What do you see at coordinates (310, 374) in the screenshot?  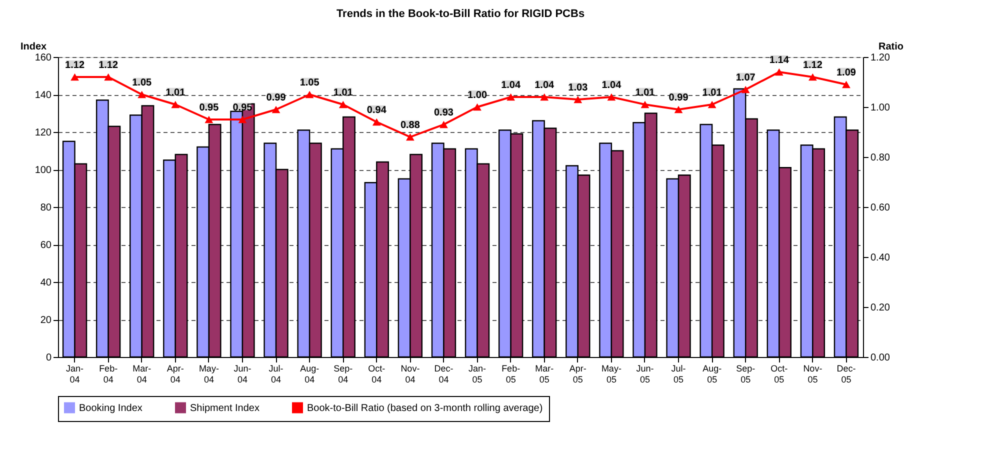 I see `x-tick-label: Aug-04` at bounding box center [310, 374].